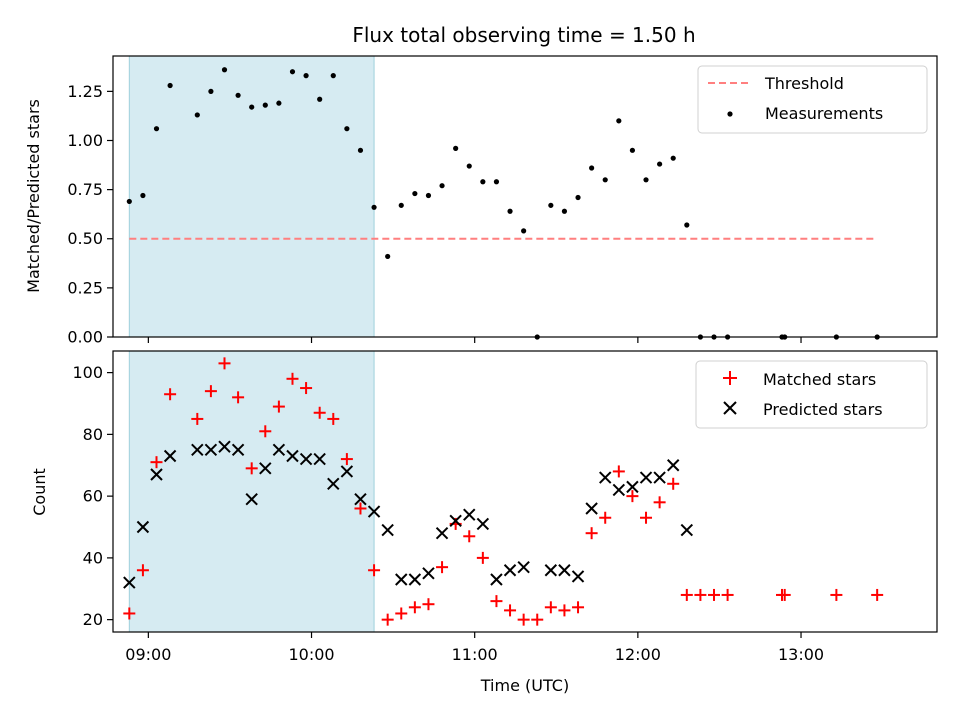 This screenshot has width=960, height=724. Describe the element at coordinates (730, 408) in the screenshot. I see `legend-predicted-swatch` at that location.